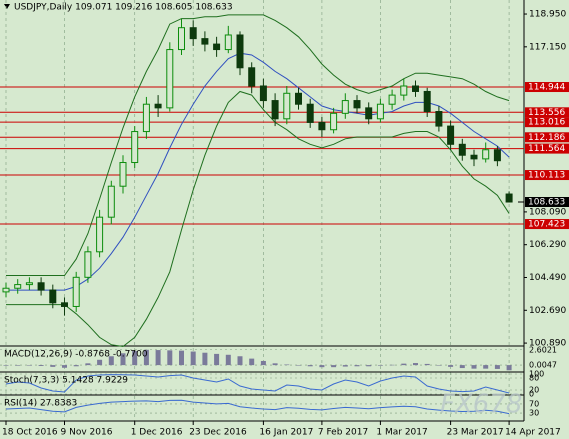 The image size is (569, 439). Describe the element at coordinates (547, 15) in the screenshot. I see `y-tick-label: 118.950` at that location.